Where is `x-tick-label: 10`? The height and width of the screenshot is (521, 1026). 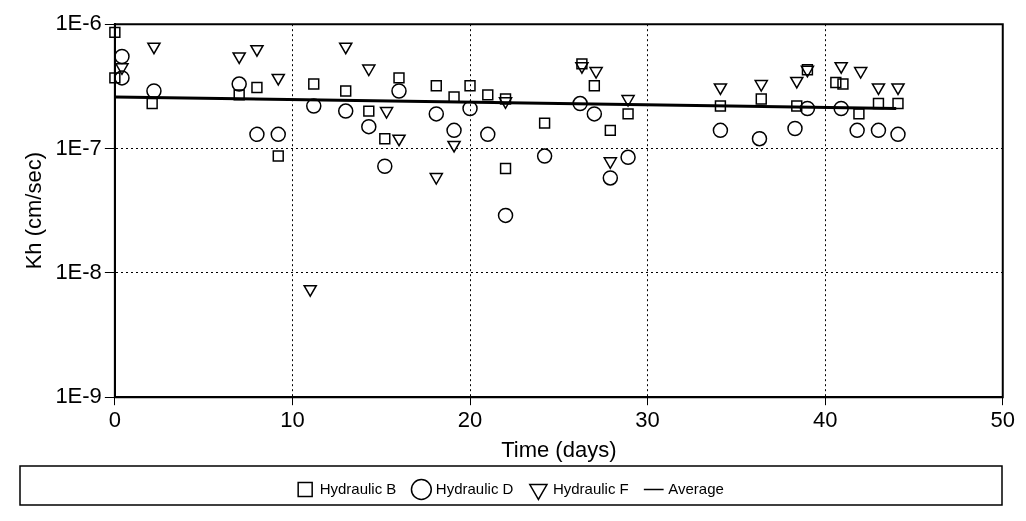
x-tick-label: 10 is located at coordinates (292, 420).